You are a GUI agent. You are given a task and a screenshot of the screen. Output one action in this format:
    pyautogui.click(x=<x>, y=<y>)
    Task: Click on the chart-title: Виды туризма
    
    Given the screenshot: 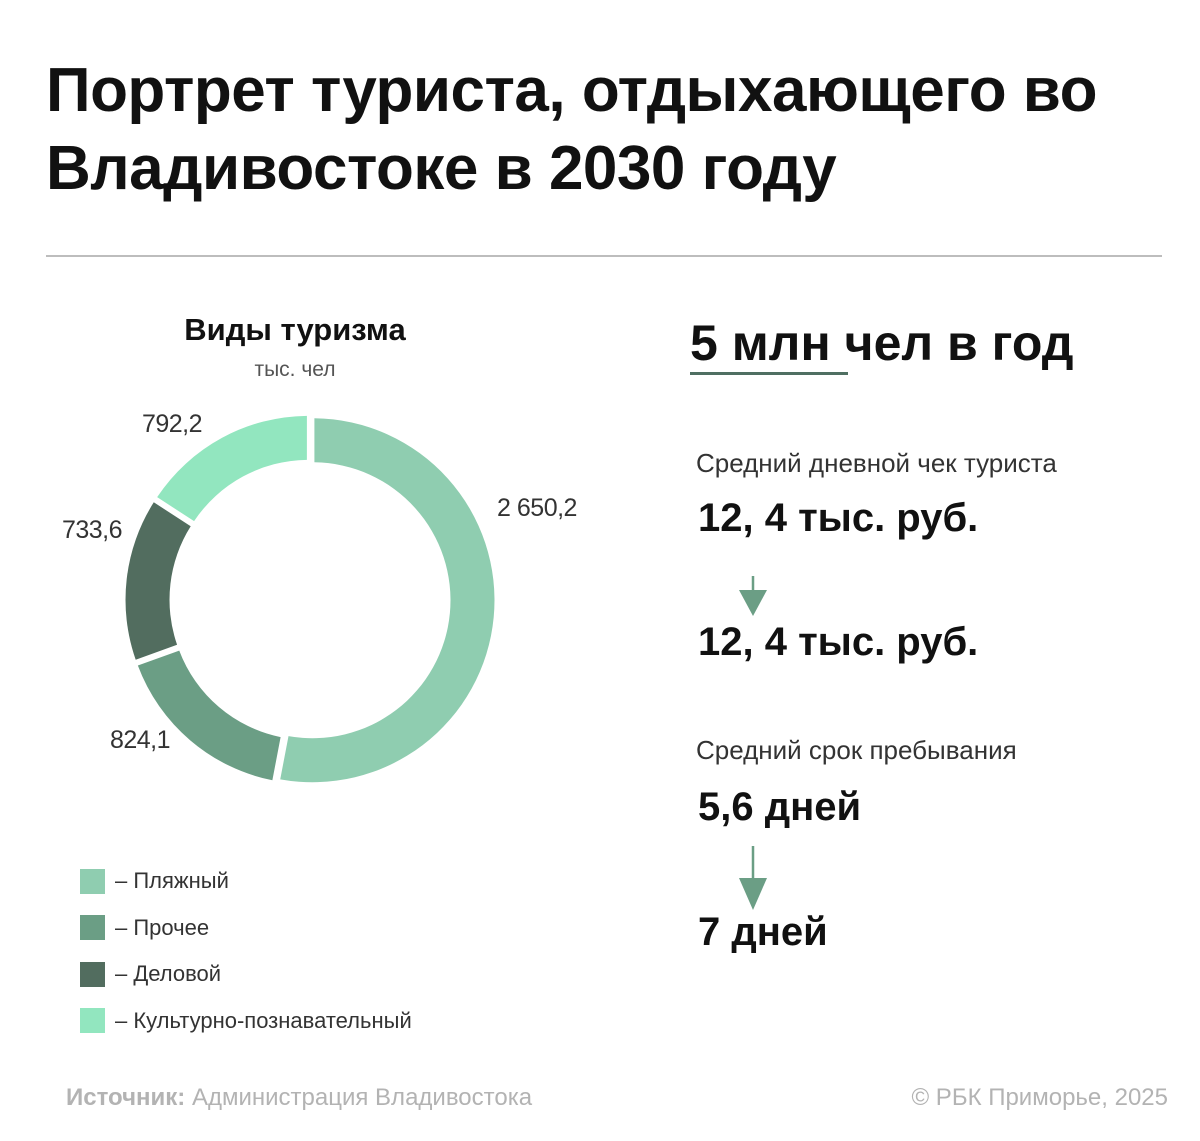 What is the action you would take?
    pyautogui.click(x=295, y=329)
    